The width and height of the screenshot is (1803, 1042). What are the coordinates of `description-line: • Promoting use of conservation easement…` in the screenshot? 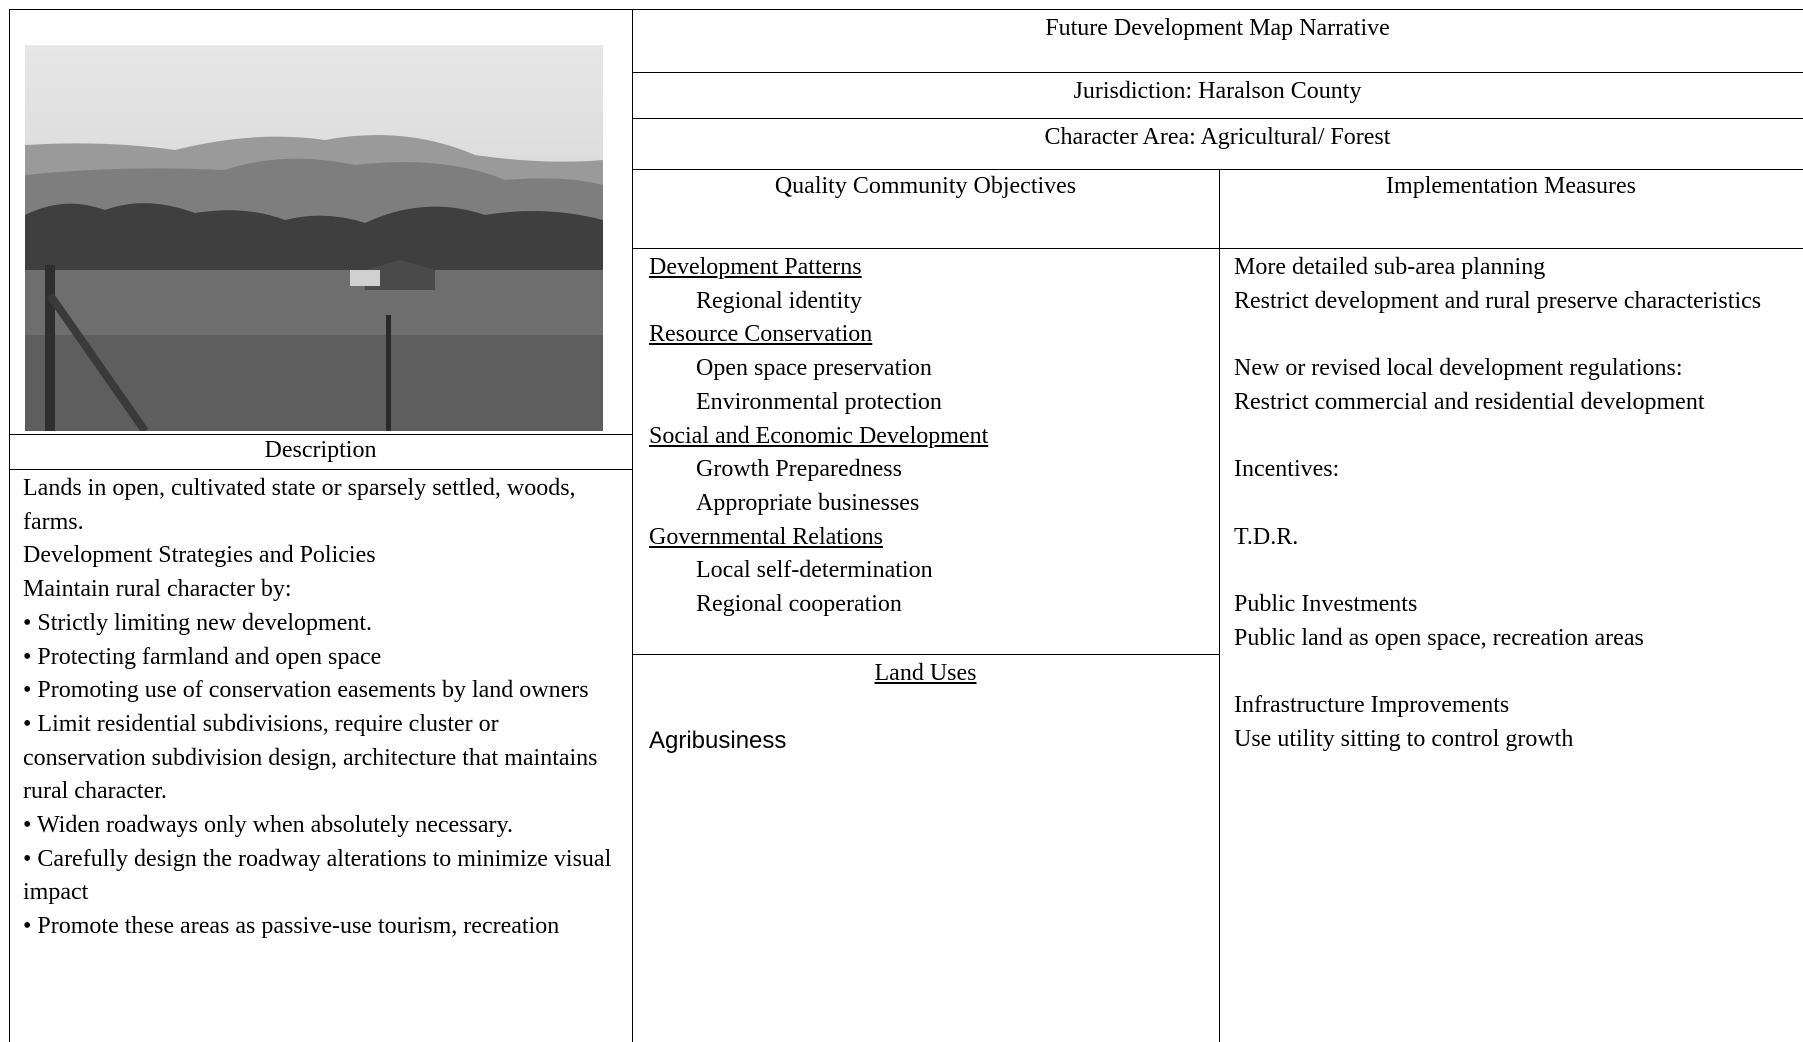 It's located at (306, 690).